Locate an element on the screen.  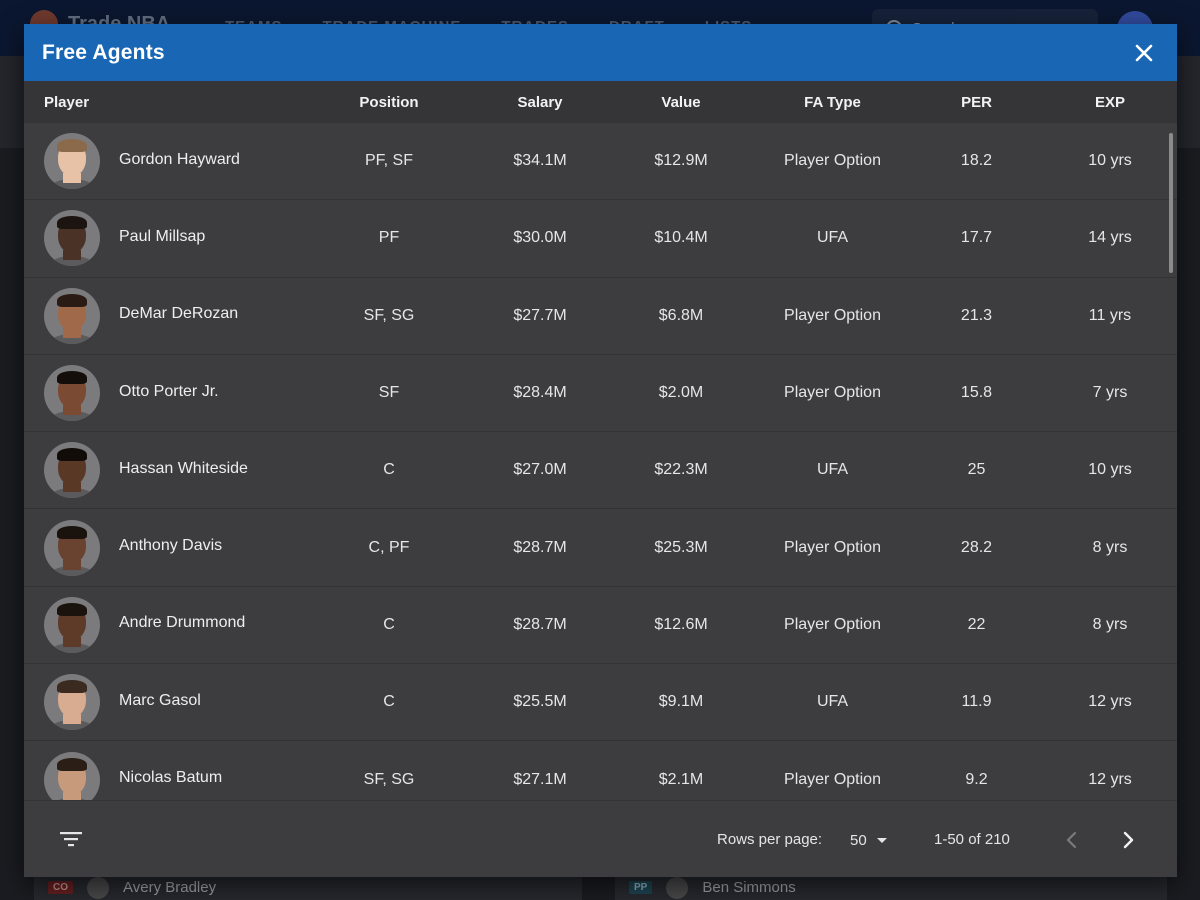
cell-per: 22 is located at coordinates (976, 624).